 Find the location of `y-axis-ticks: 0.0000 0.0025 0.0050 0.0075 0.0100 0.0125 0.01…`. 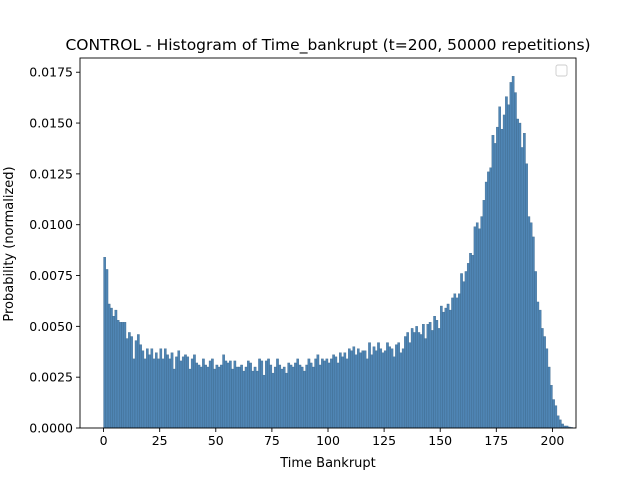

y-axis-ticks: 0.0000 0.0025 0.0050 0.0075 0.0100 0.0125 0.01… is located at coordinates (54, 250).